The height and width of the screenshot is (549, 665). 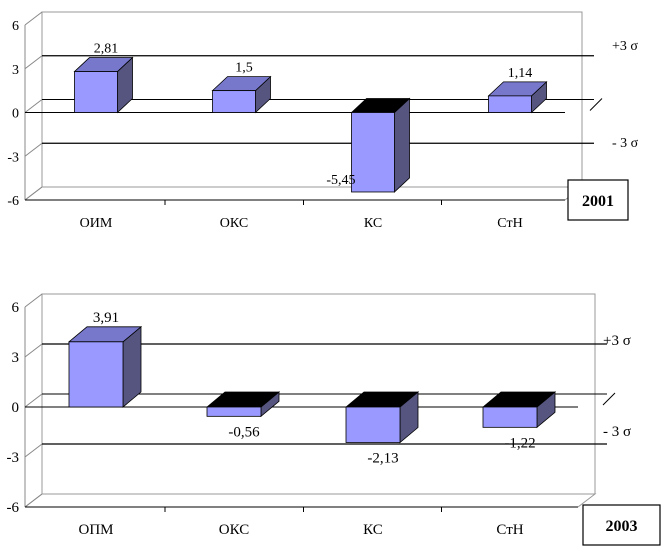 What do you see at coordinates (520, 73) in the screenshot?
I see `data-label: 1,14` at bounding box center [520, 73].